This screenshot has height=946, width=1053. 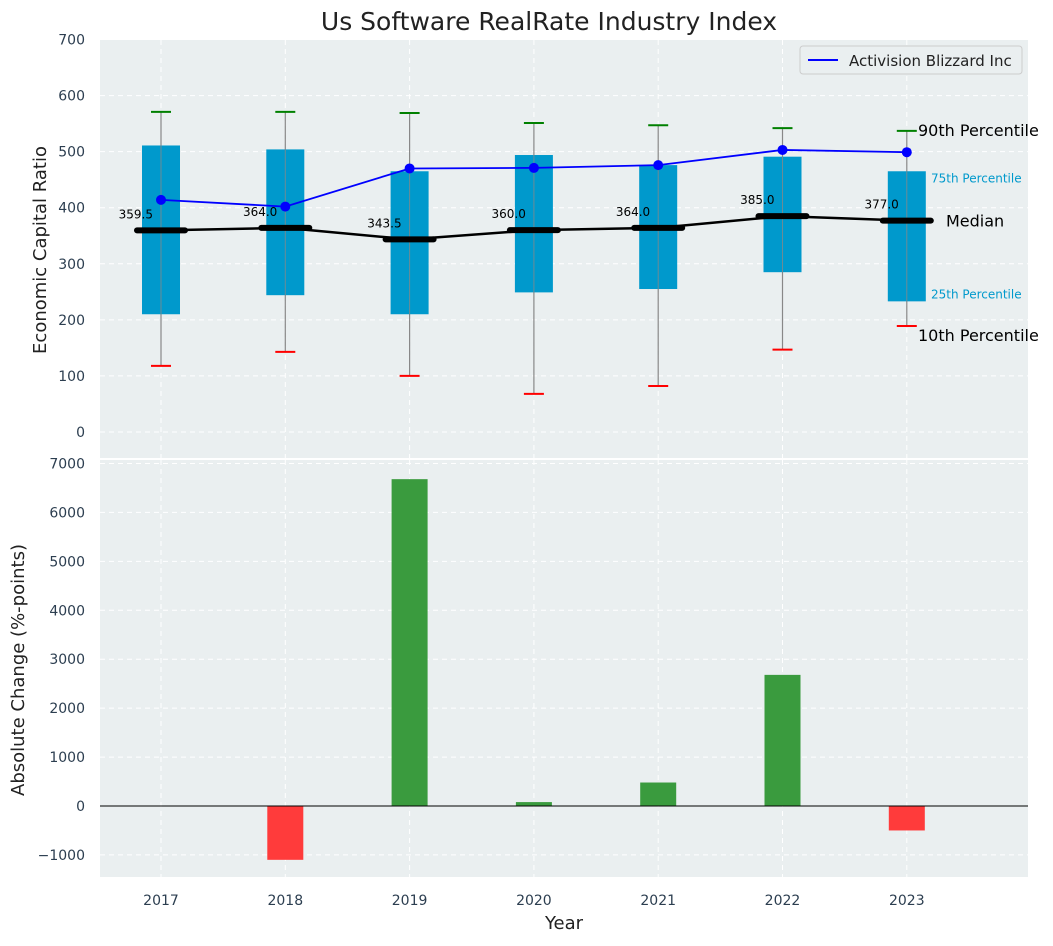 What do you see at coordinates (71, 209) in the screenshot?
I see `top-y-tick-label: 400` at bounding box center [71, 209].